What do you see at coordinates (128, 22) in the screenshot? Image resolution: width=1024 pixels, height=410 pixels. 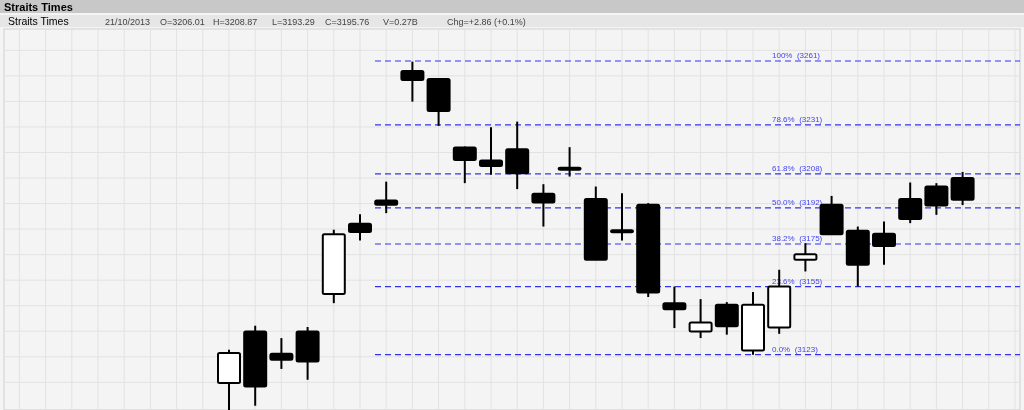 I see `text: 21/10/2013` at bounding box center [128, 22].